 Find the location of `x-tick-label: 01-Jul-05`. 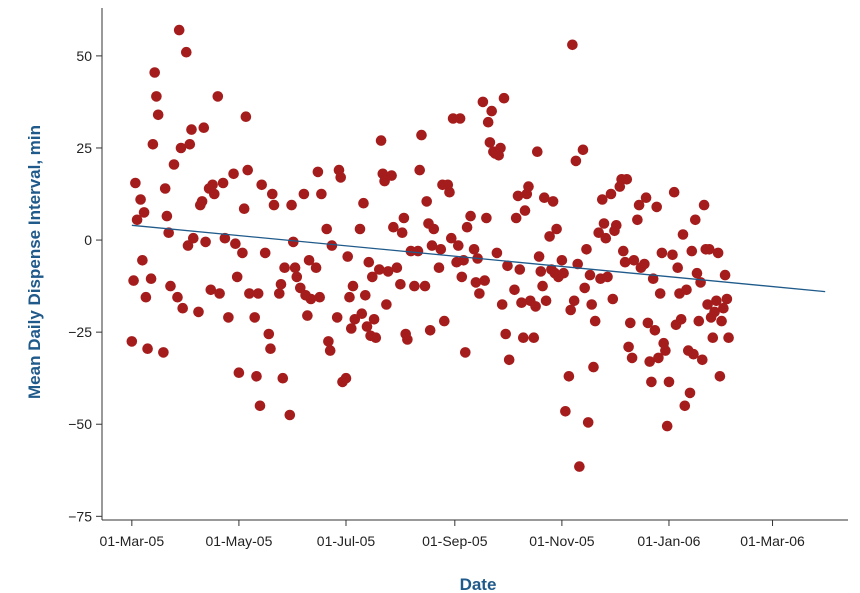

x-tick-label: 01-Jul-05 is located at coordinates (346, 541).